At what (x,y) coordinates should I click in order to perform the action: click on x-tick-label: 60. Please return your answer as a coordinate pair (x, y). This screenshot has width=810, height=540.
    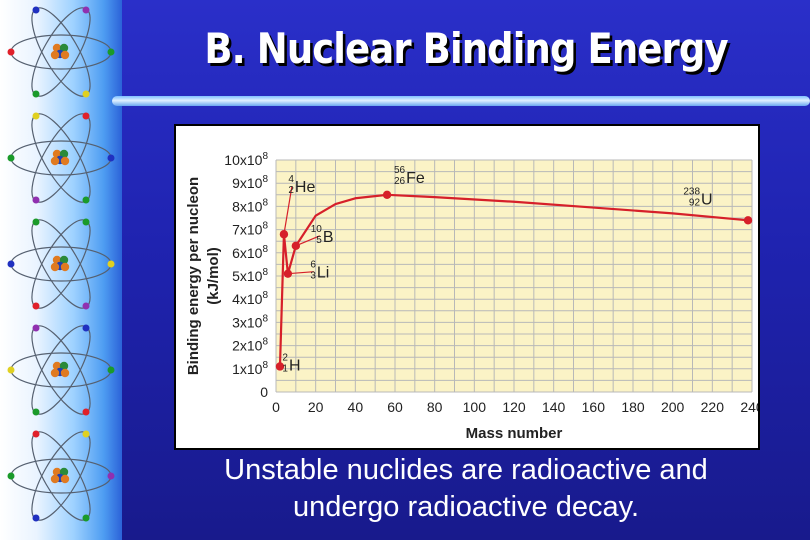
    Looking at the image, I should click on (395, 407).